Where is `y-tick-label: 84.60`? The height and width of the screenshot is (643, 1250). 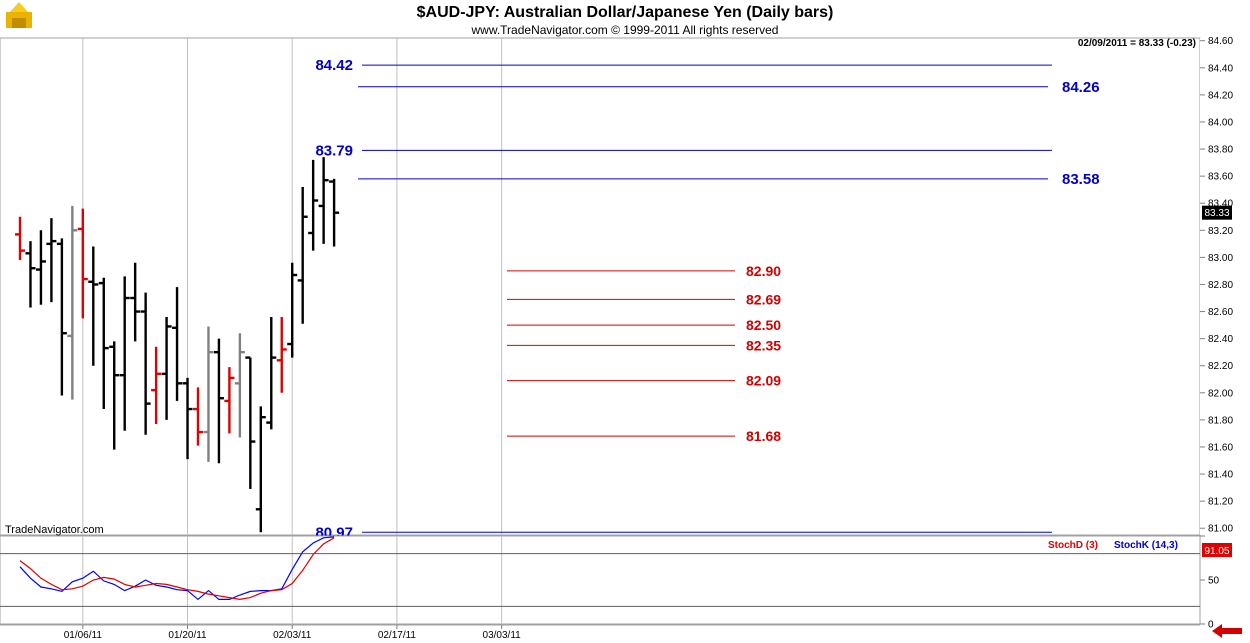 y-tick-label: 84.60 is located at coordinates (1220, 41).